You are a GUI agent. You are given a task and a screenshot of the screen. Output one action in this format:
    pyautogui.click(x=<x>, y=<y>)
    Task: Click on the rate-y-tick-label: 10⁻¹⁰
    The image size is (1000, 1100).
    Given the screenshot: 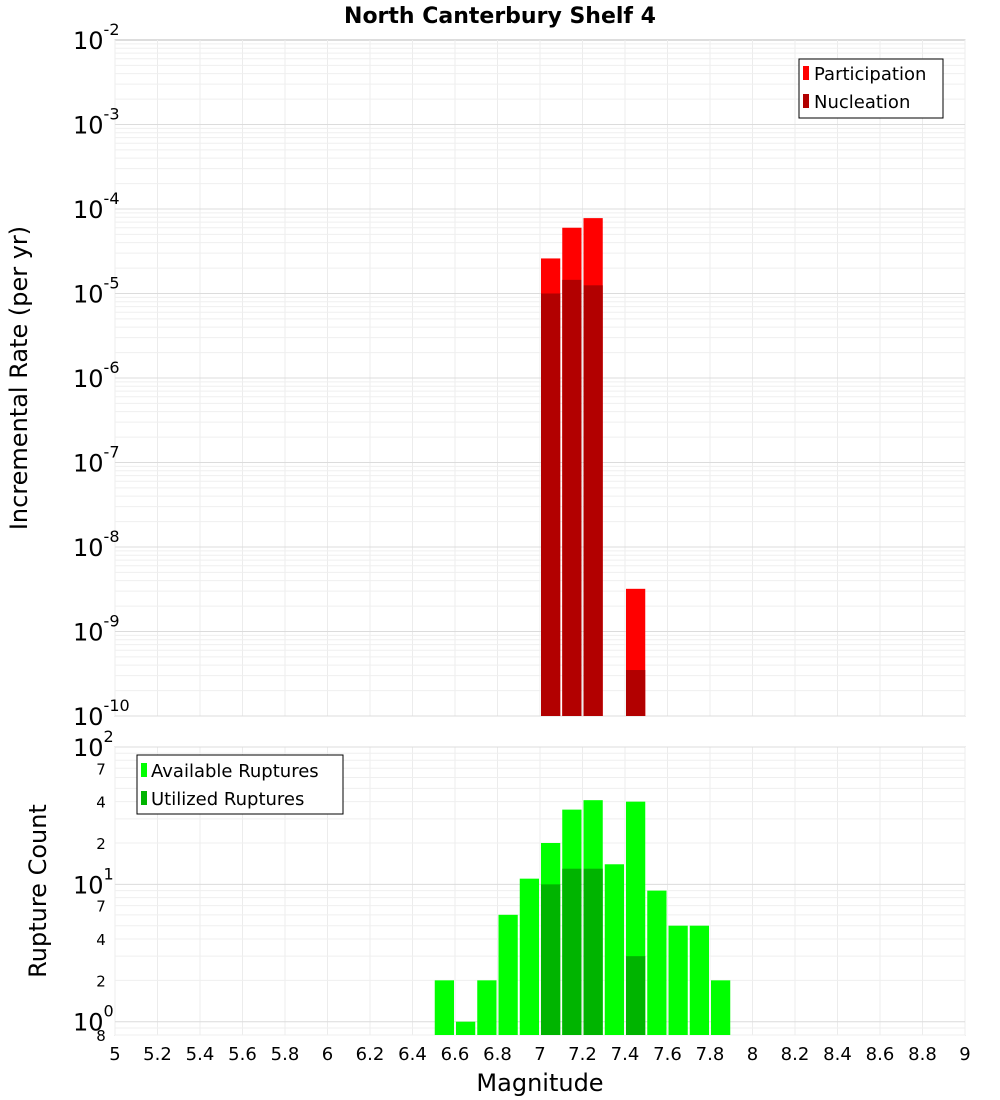 What is the action you would take?
    pyautogui.click(x=101, y=713)
    